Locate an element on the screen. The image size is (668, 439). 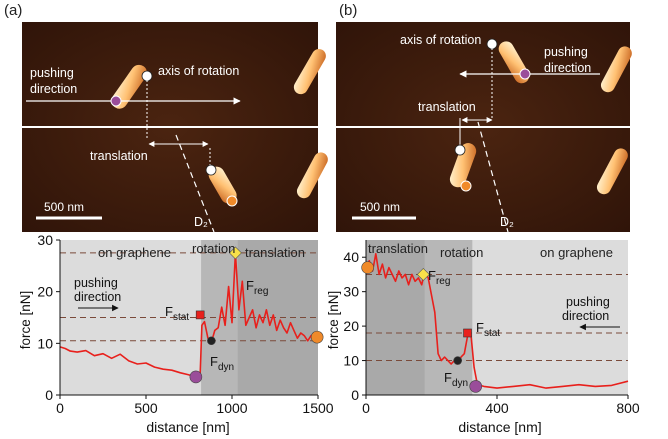
nanorod-after-b is located at coordinates (463, 165).